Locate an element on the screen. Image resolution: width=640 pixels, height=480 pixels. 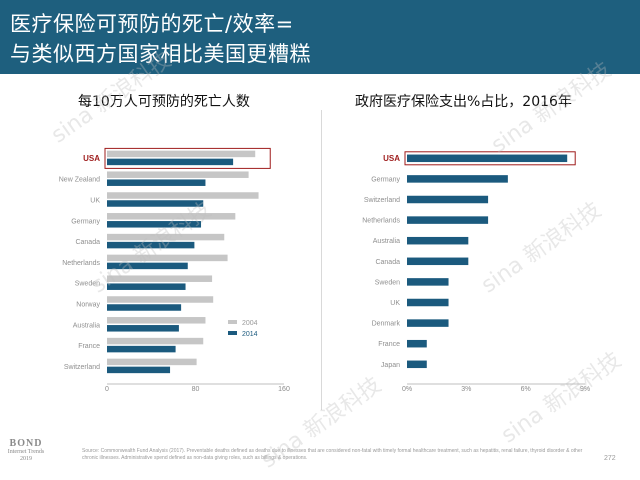
logo-main: BOND is located at coordinates (26, 443).